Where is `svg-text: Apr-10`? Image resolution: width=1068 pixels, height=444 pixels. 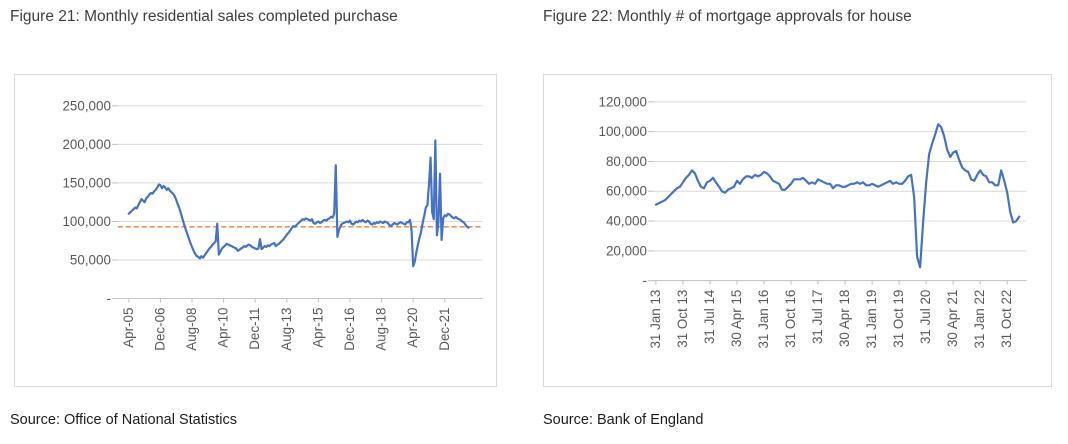 svg-text: Apr-10 is located at coordinates (223, 328).